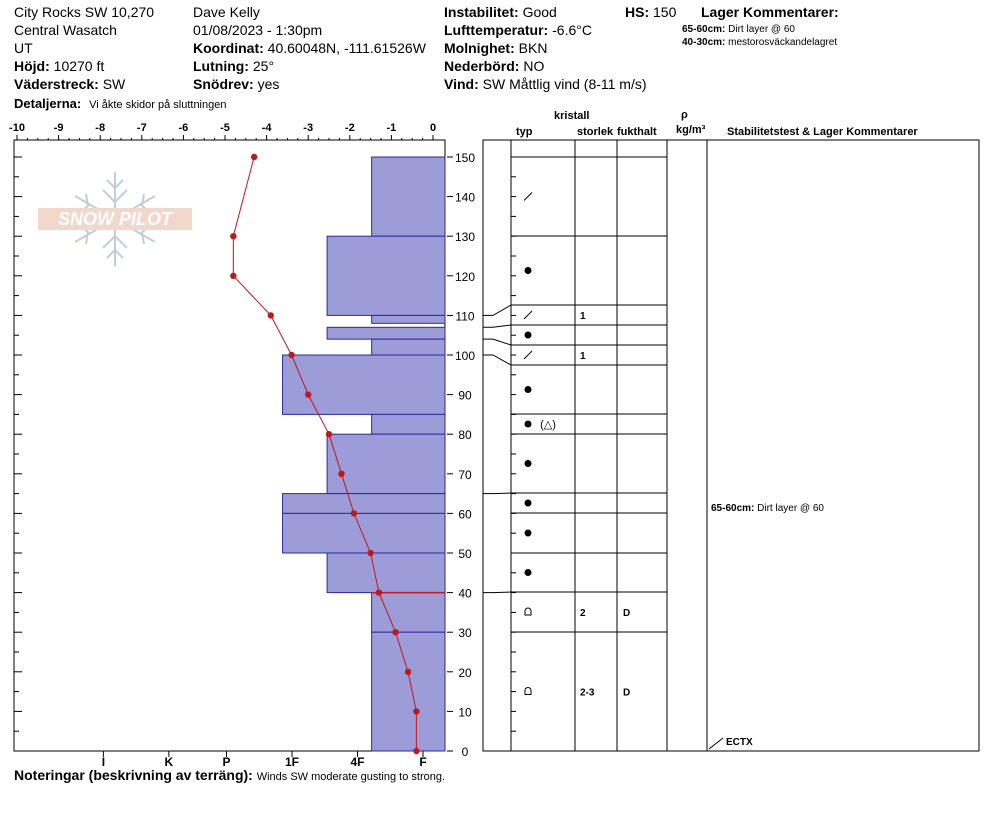 This screenshot has width=994, height=840. What do you see at coordinates (738, 30) in the screenshot?
I see `layer-comment-1: 65-60cm: Dirt layer @ 60` at bounding box center [738, 30].